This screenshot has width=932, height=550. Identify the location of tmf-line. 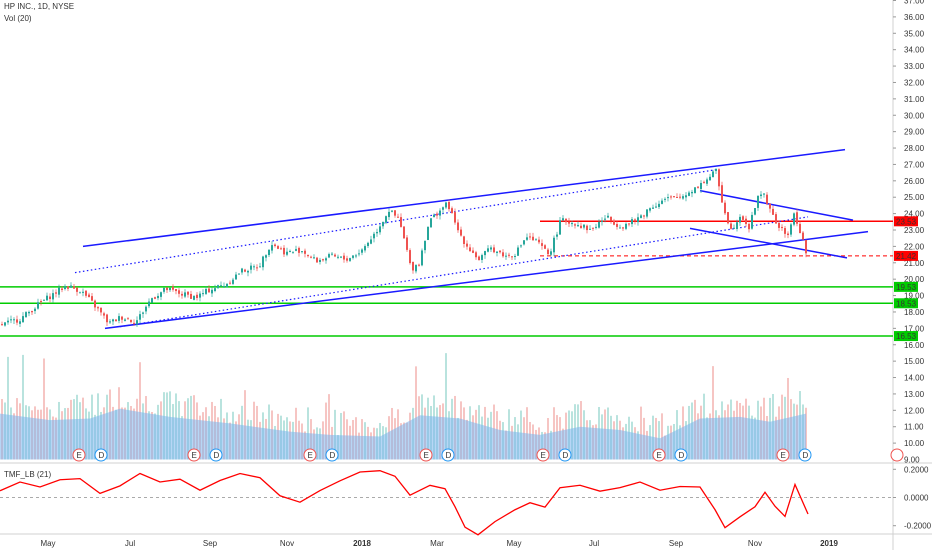
(404, 503).